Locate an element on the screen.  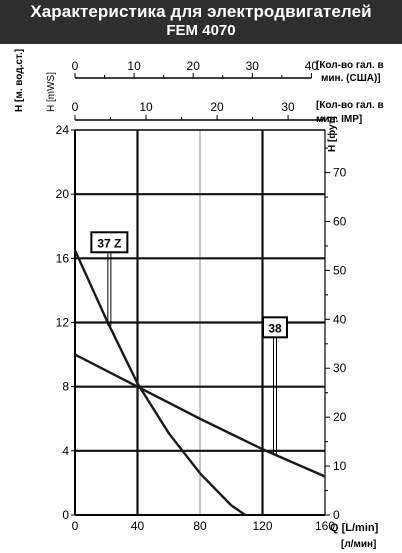
y-tick-label: 4 is located at coordinates (65, 451).